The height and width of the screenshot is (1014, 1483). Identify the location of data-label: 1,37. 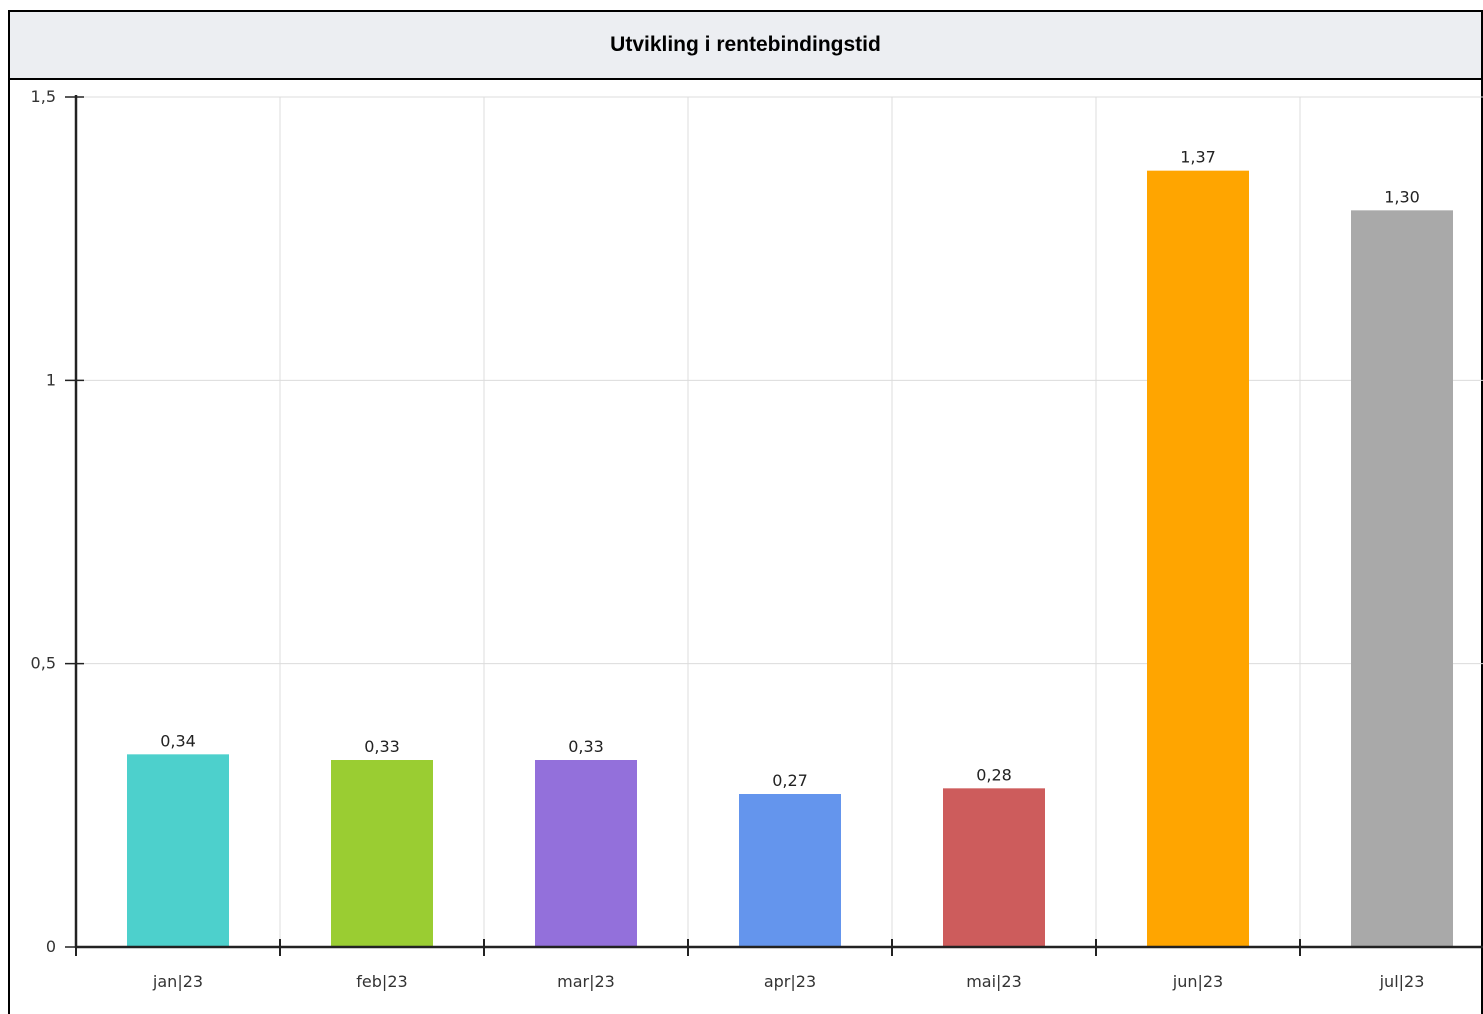
(1198, 157).